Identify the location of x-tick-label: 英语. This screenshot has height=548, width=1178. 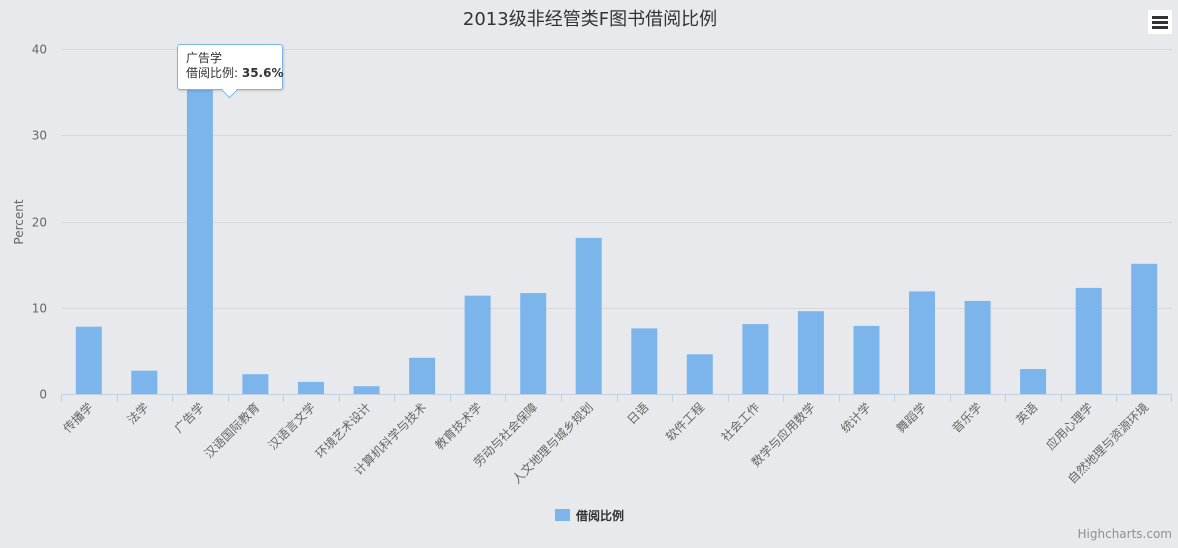
(1026, 413).